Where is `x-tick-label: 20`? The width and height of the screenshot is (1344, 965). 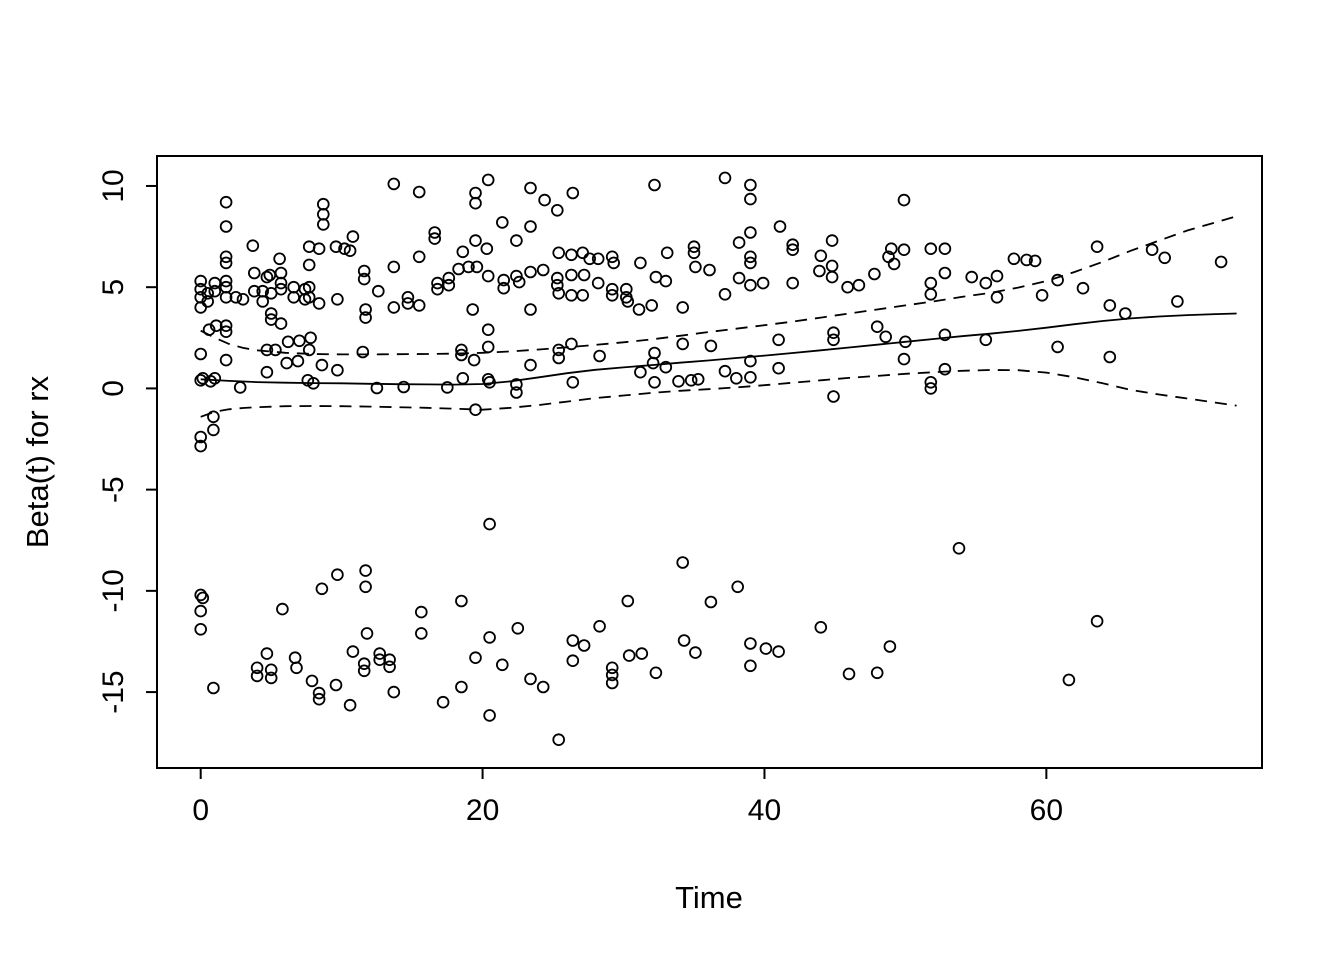 x-tick-label: 20 is located at coordinates (482, 810).